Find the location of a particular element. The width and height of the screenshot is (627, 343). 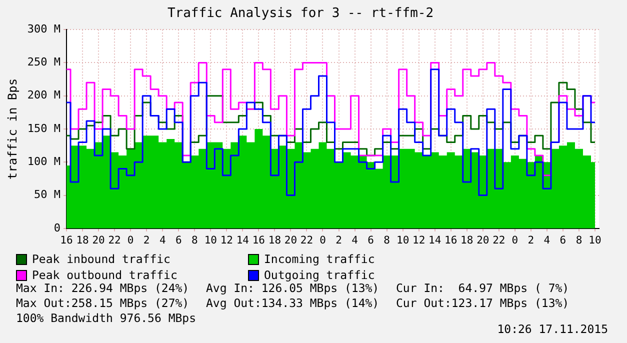

y-tick-label: 250 M is located at coordinates (44, 62).